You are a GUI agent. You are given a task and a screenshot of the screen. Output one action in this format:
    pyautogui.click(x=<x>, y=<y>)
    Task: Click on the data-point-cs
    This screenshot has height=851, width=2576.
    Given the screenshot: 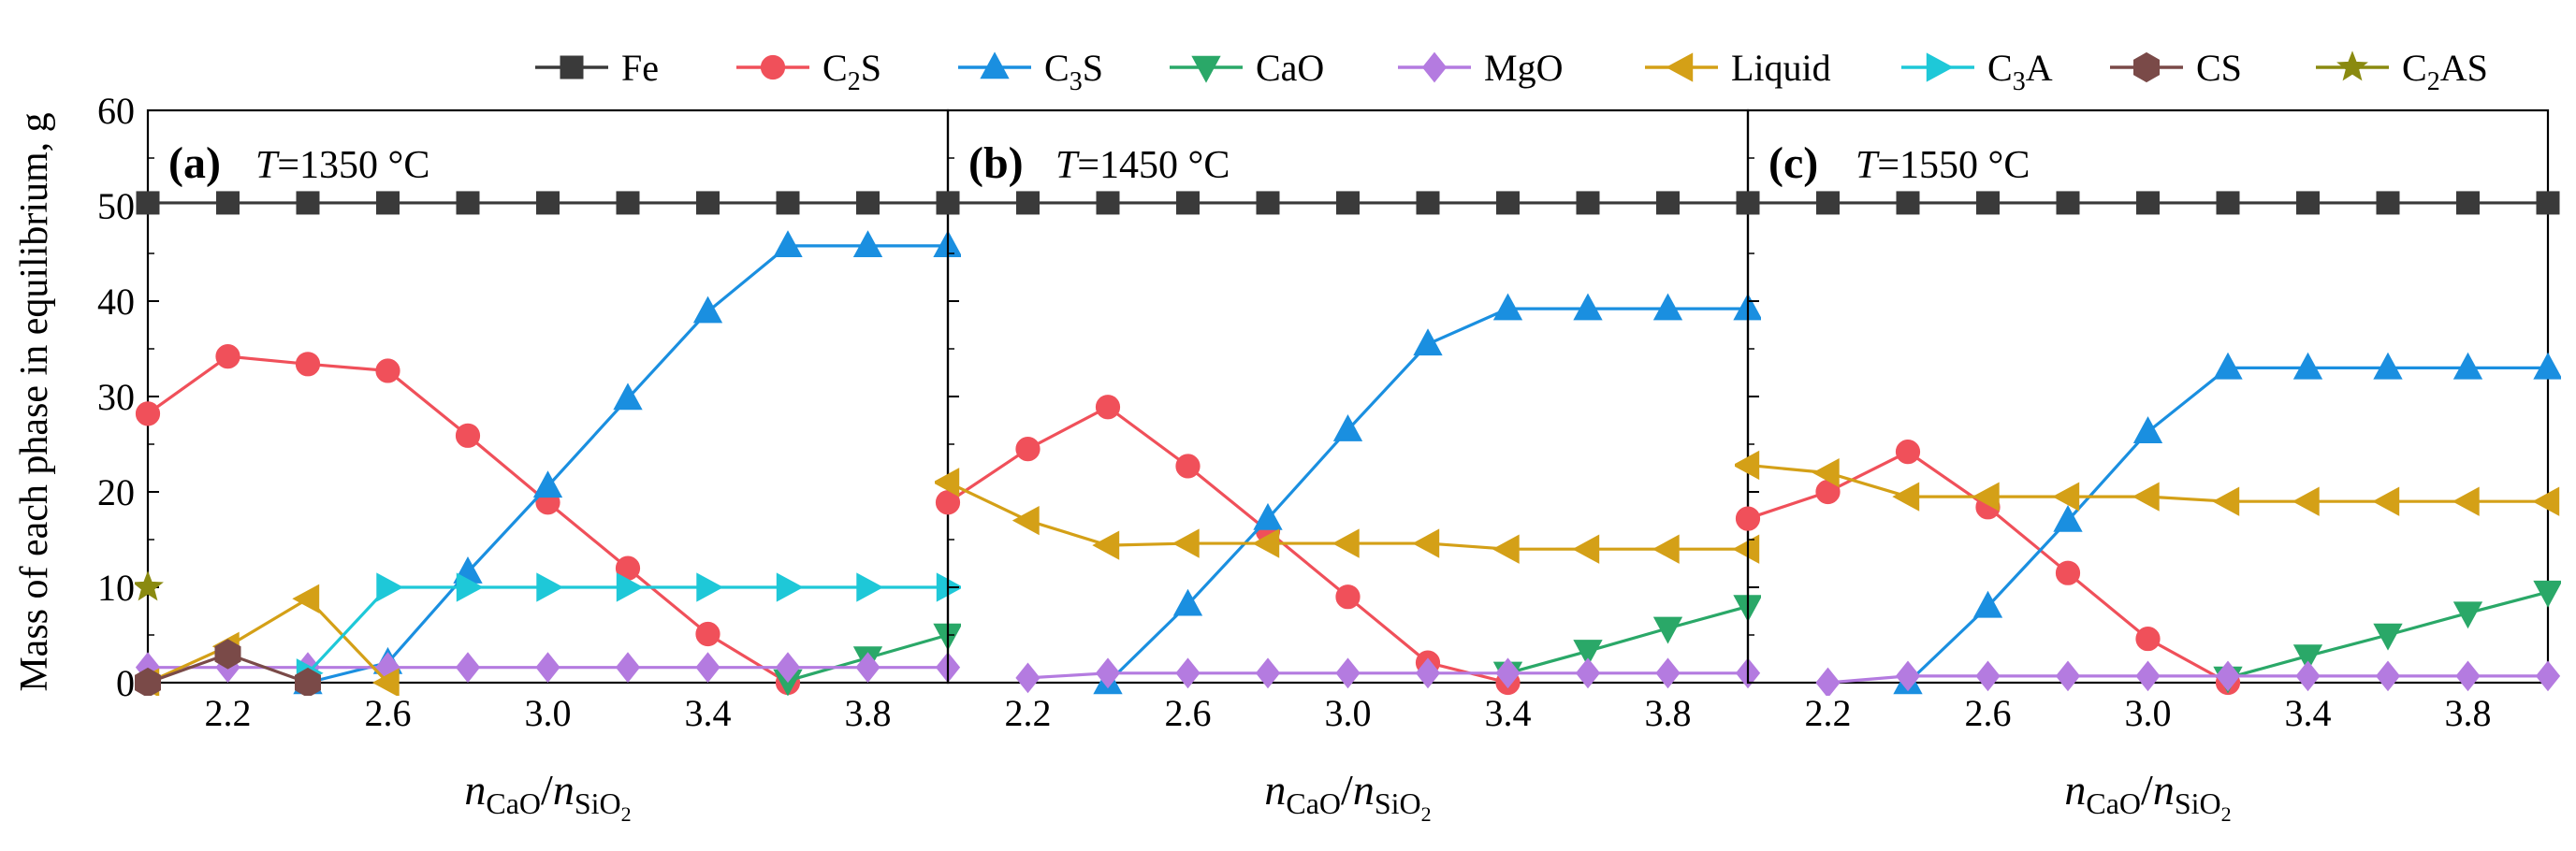 What is the action you would take?
    pyautogui.click(x=308, y=682)
    